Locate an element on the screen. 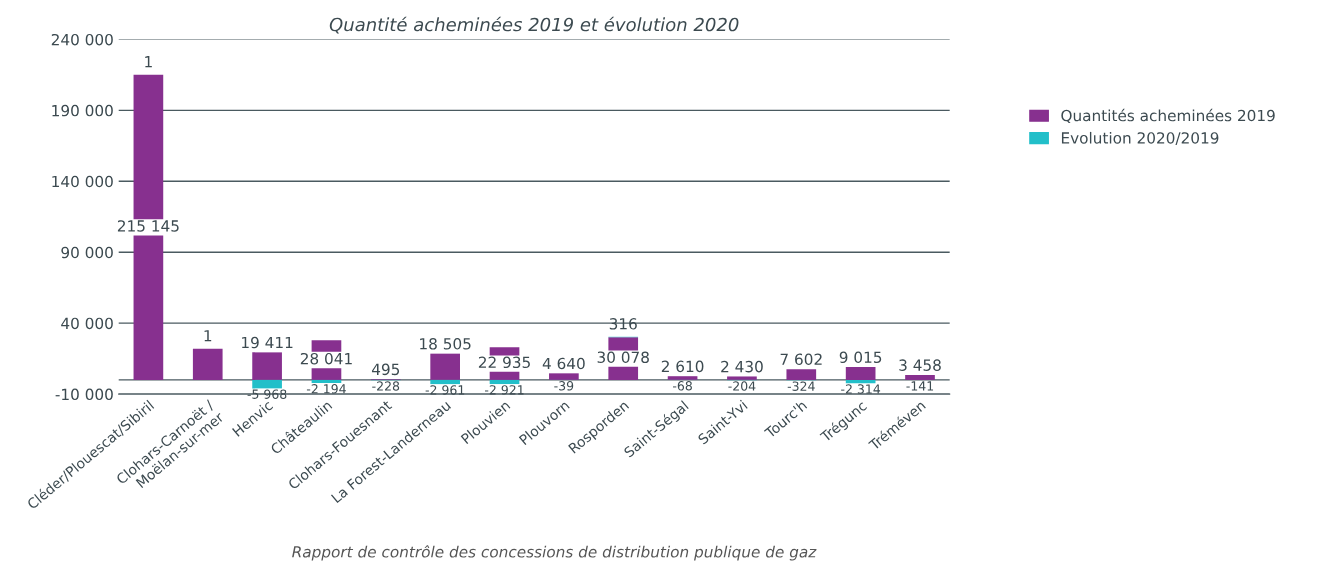  data-label: 18 505 is located at coordinates (445, 344).